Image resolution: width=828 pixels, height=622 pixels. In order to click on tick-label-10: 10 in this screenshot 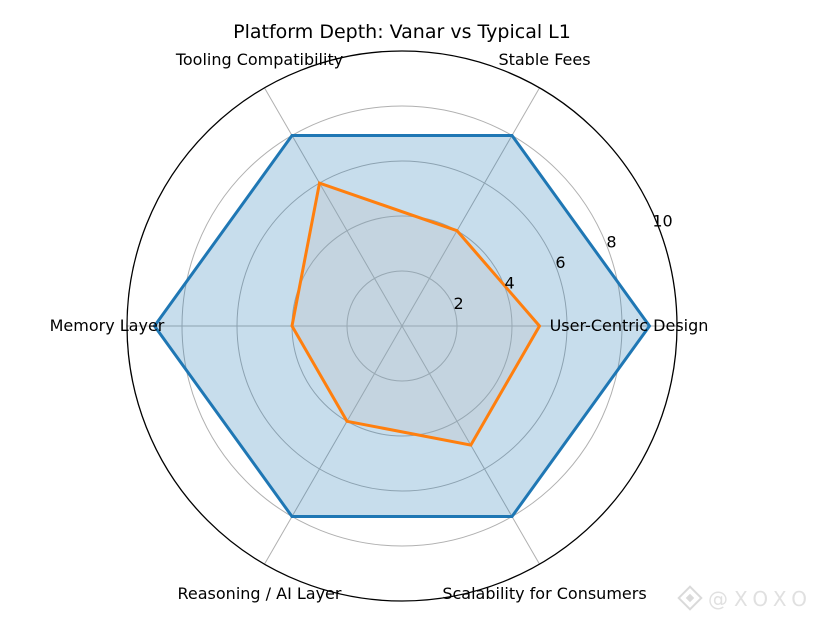, I will do `click(662, 221)`.